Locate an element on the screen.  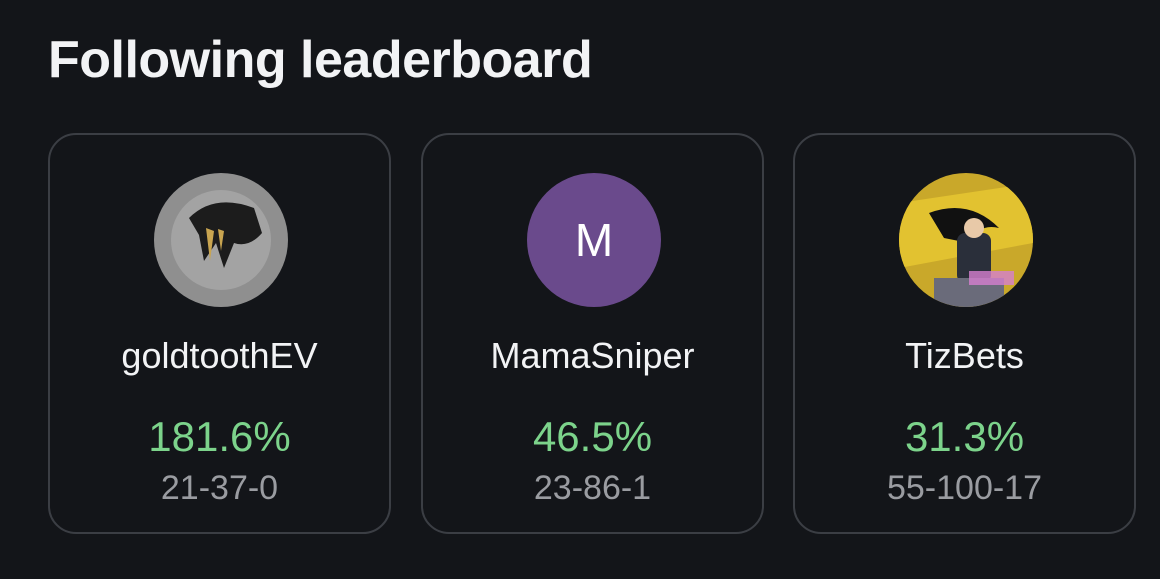
section-title: Following leaderboard is located at coordinates (320, 60).